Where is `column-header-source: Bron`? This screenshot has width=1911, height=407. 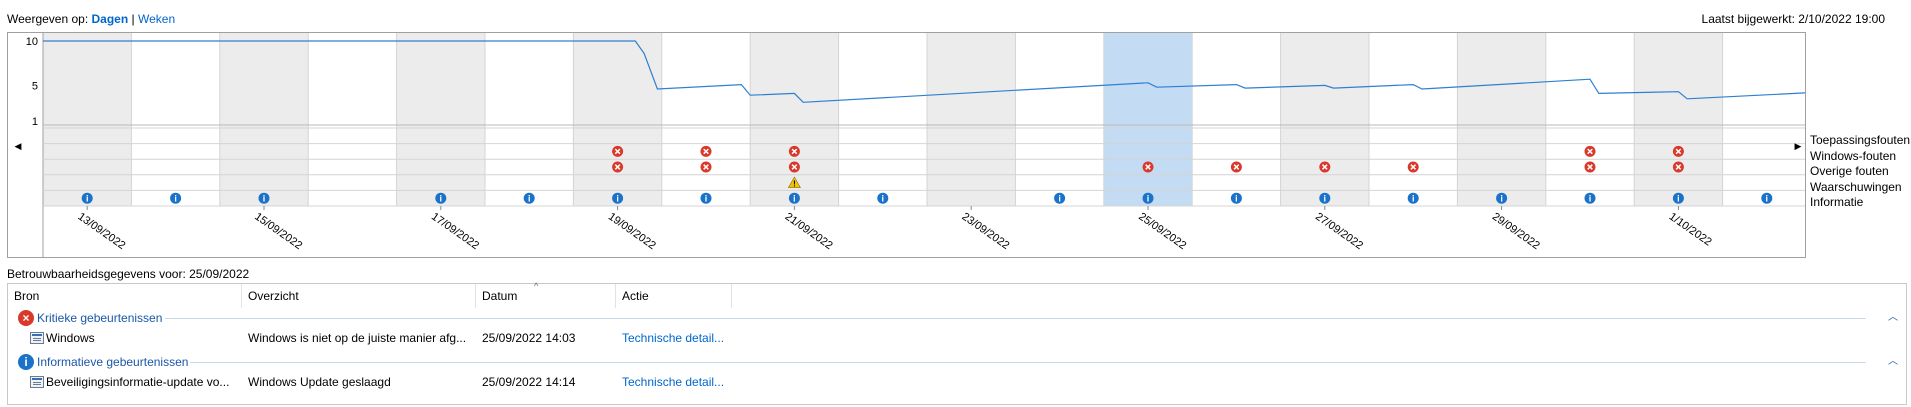 column-header-source: Bron is located at coordinates (125, 296).